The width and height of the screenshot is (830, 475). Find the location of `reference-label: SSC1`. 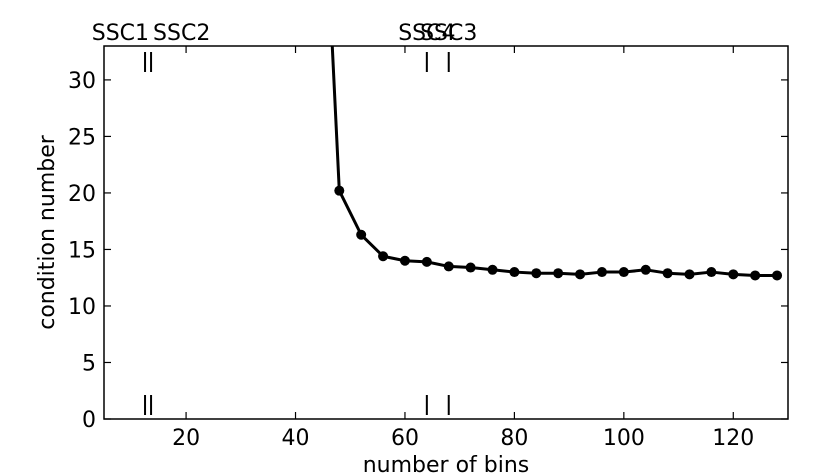

reference-label: SSC1 is located at coordinates (120, 33).